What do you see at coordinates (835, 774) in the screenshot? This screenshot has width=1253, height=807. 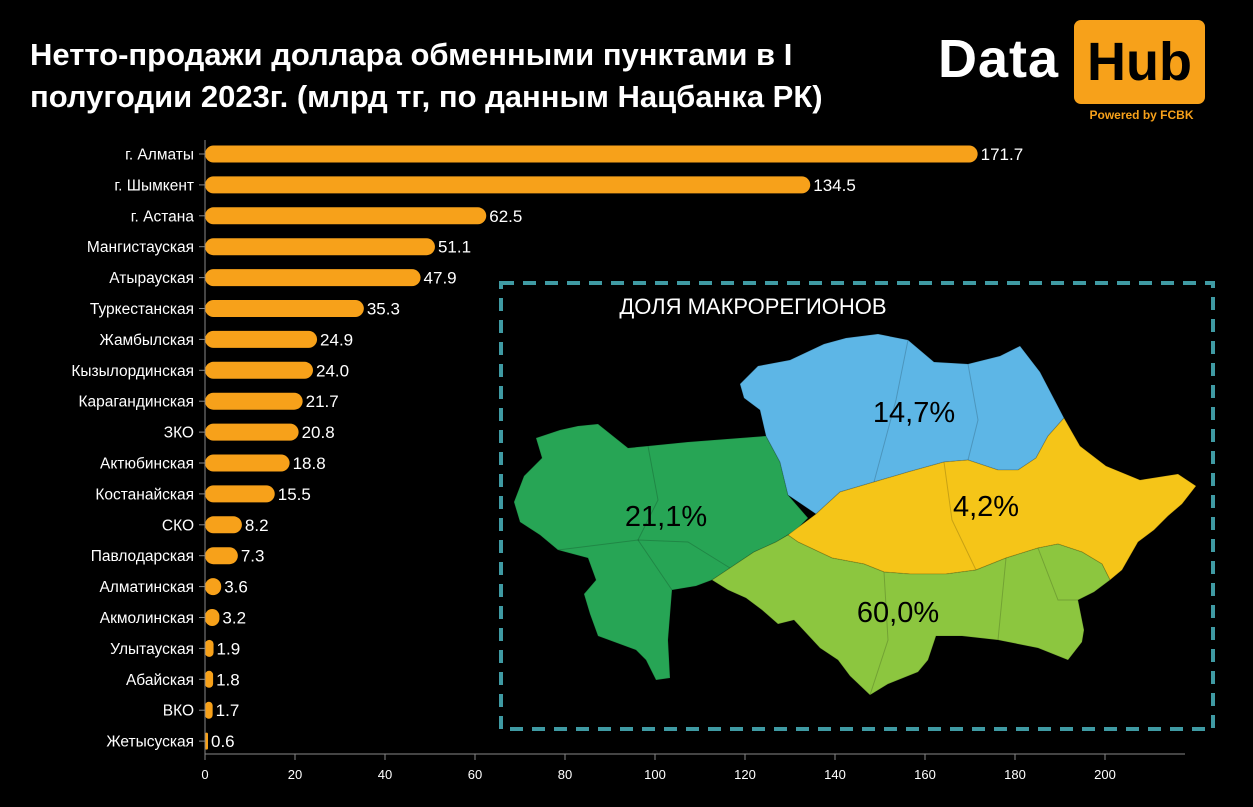 I see `x-tick-label: 140` at bounding box center [835, 774].